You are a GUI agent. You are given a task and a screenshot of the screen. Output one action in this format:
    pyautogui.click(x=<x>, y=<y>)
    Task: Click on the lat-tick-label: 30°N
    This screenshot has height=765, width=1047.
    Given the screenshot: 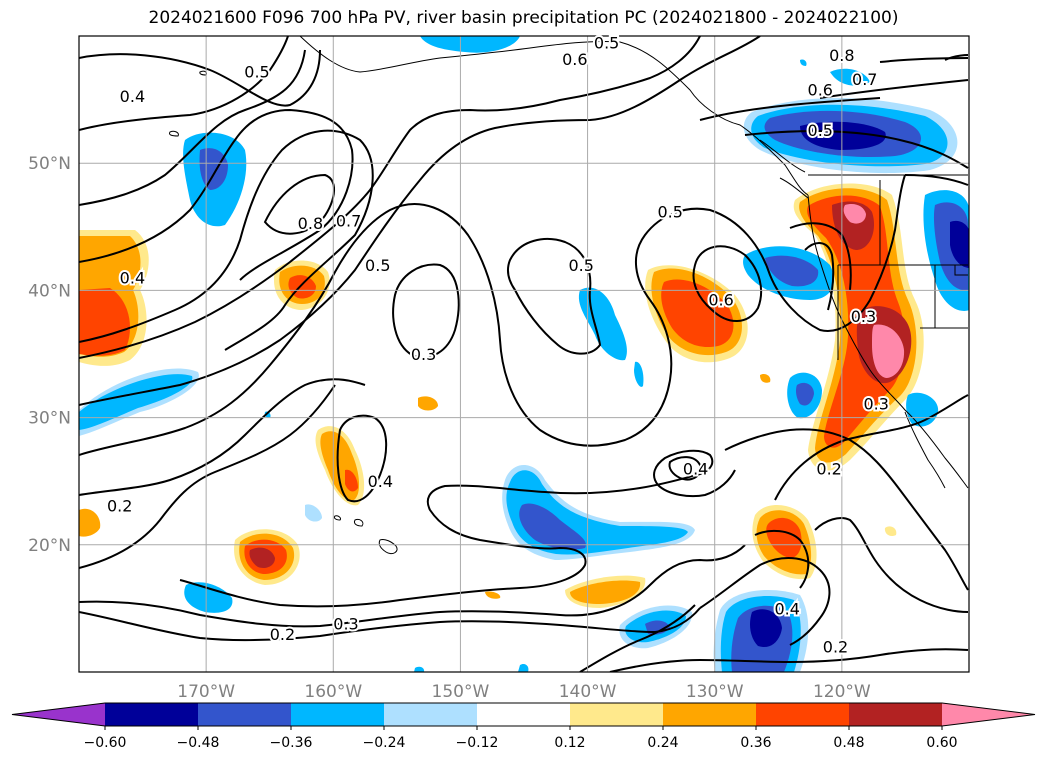 What is the action you would take?
    pyautogui.click(x=49, y=419)
    